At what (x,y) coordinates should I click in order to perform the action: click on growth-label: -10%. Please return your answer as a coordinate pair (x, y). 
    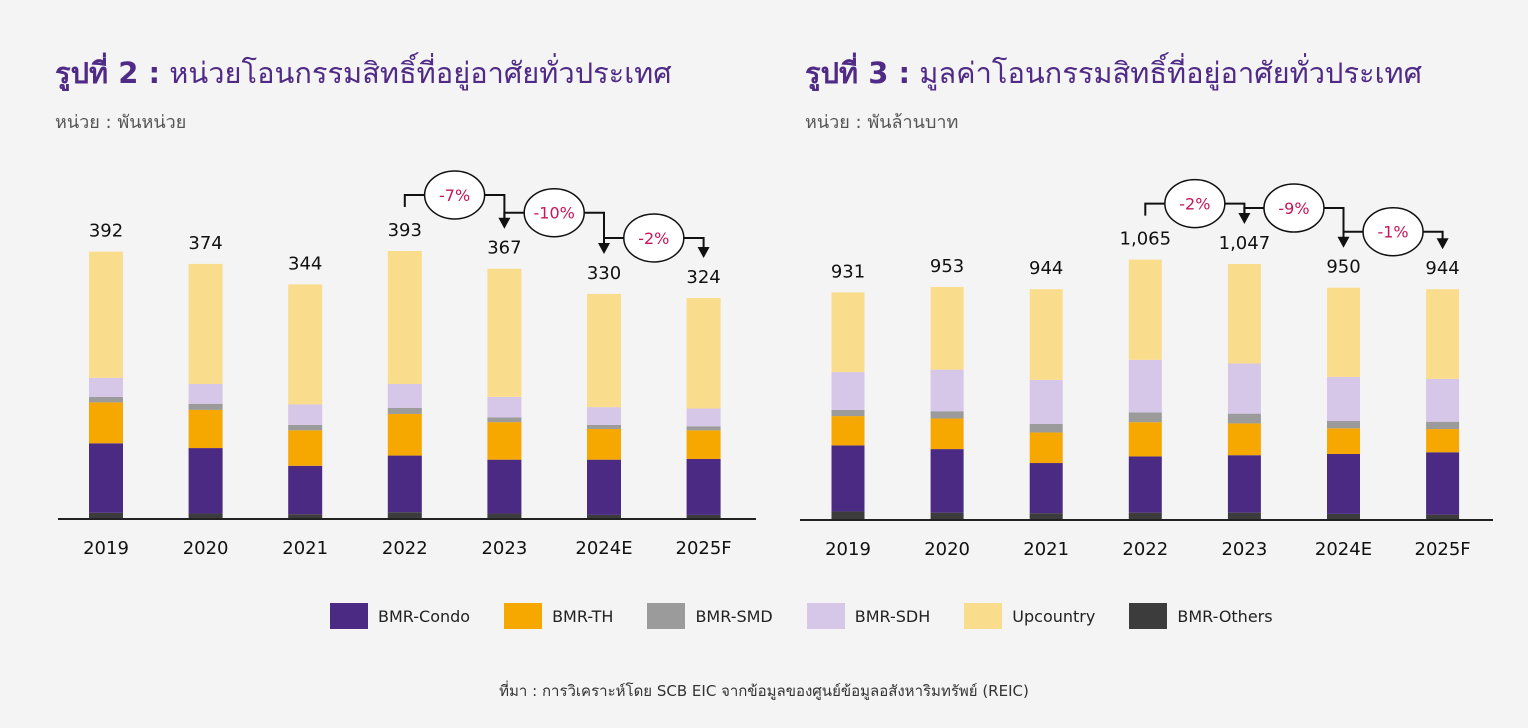
    Looking at the image, I should click on (554, 213).